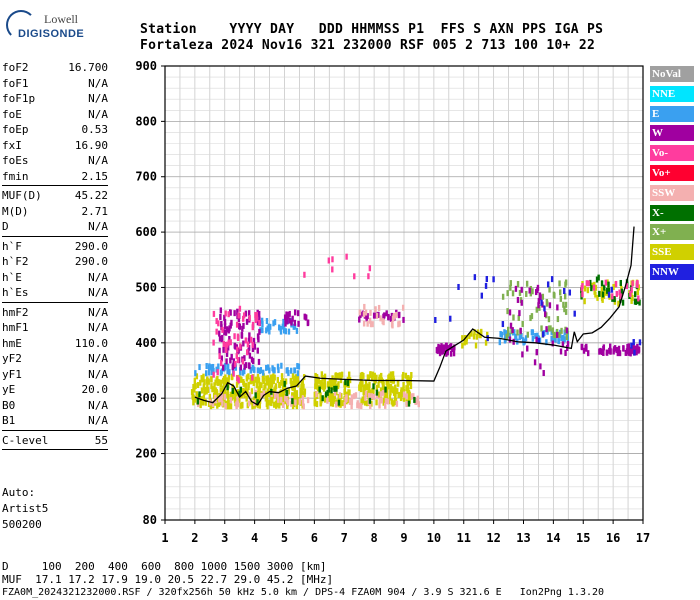 The height and width of the screenshot is (600, 700). I want to click on legend-item-ssw: SSW, so click(672, 192).